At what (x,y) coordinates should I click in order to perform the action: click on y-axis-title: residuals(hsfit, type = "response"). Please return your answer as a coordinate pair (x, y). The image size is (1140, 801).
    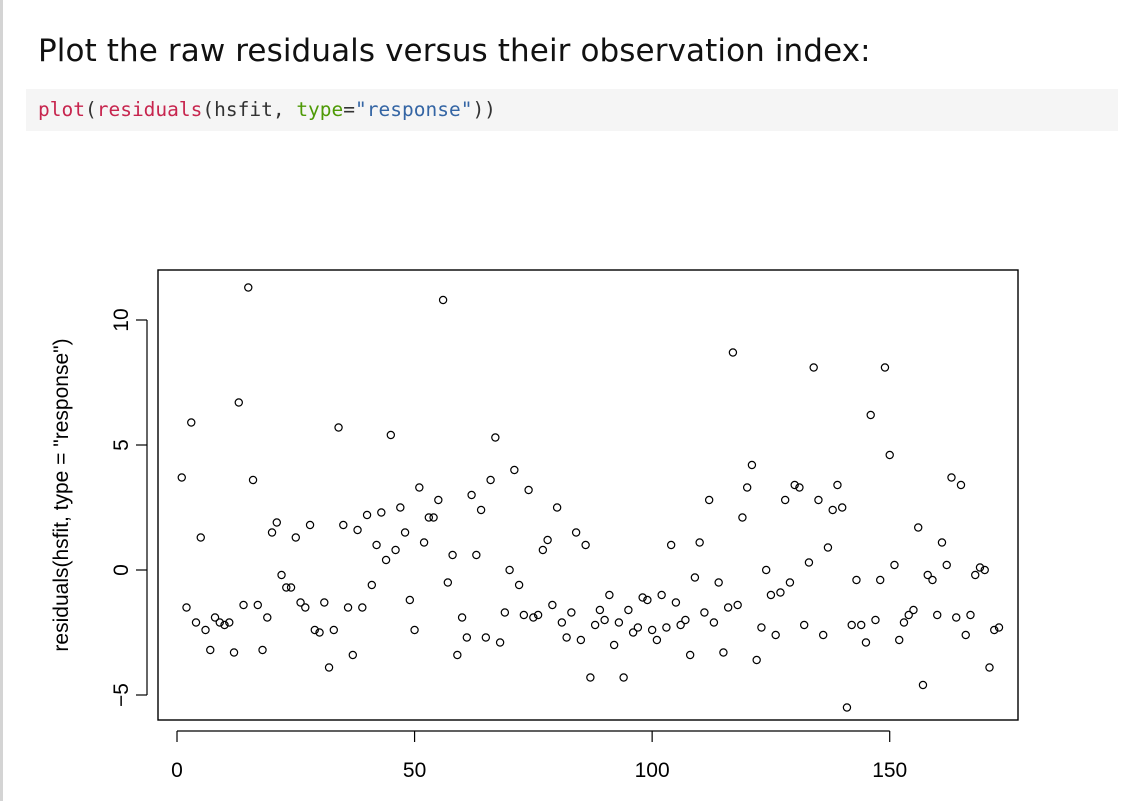
    Looking at the image, I should click on (61, 494).